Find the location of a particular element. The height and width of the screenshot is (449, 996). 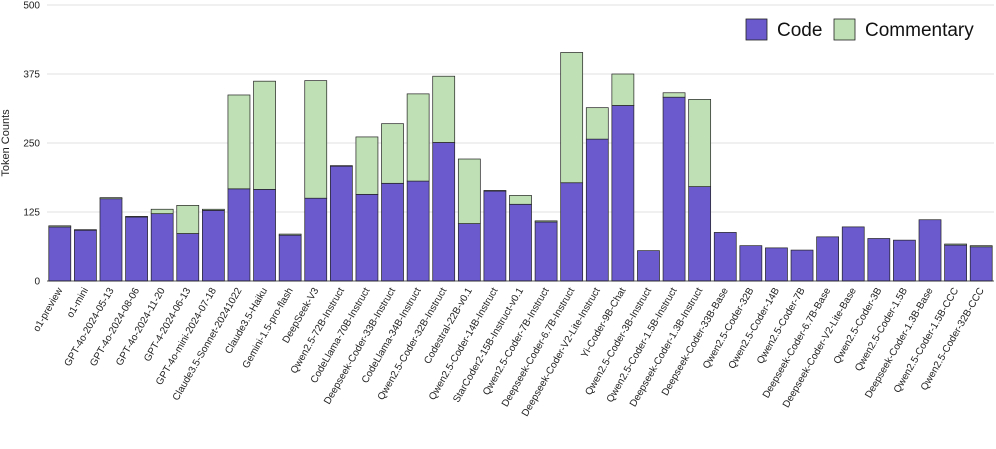

legend: Code Commentary is located at coordinates (859, 29).